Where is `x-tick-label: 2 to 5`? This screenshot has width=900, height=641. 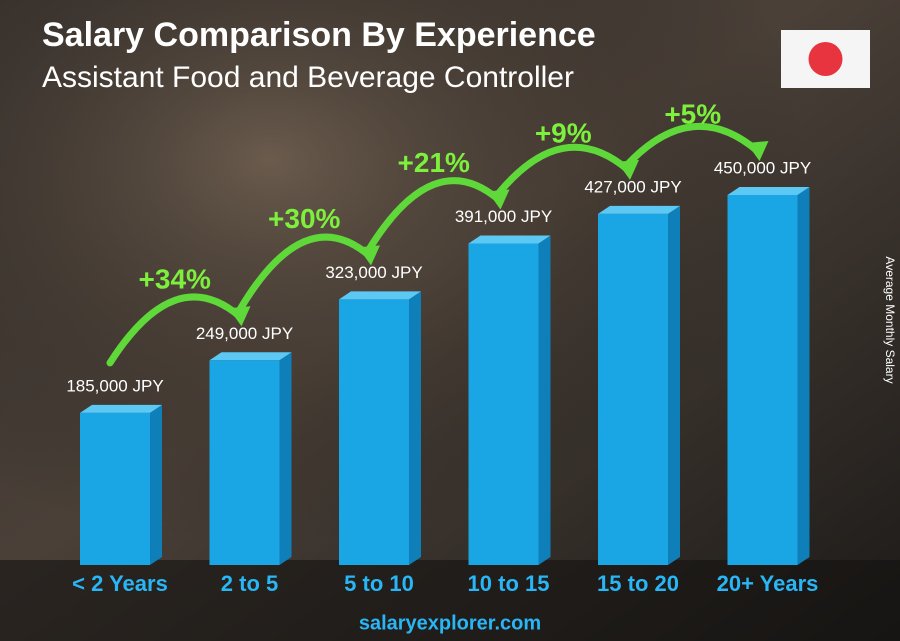 x-tick-label: 2 to 5 is located at coordinates (249, 583).